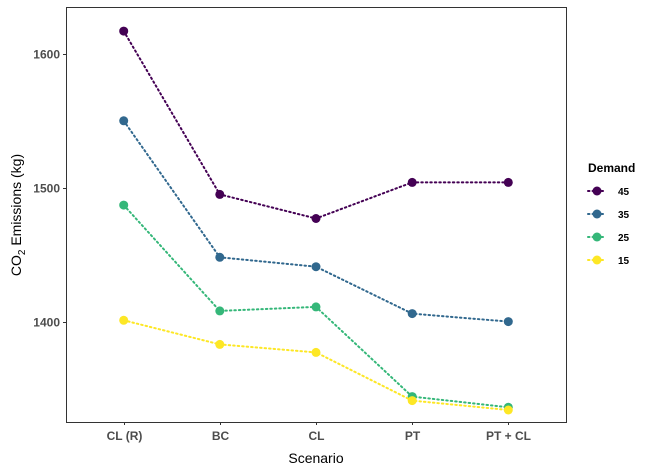 The height and width of the screenshot is (472, 657). I want to click on x-tick-label: PT, so click(413, 436).